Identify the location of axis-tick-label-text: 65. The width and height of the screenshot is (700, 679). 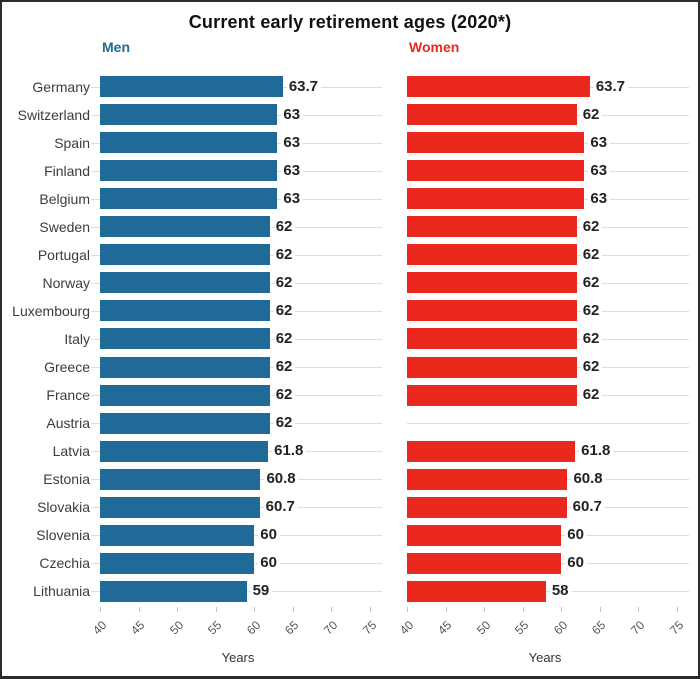
(292, 627).